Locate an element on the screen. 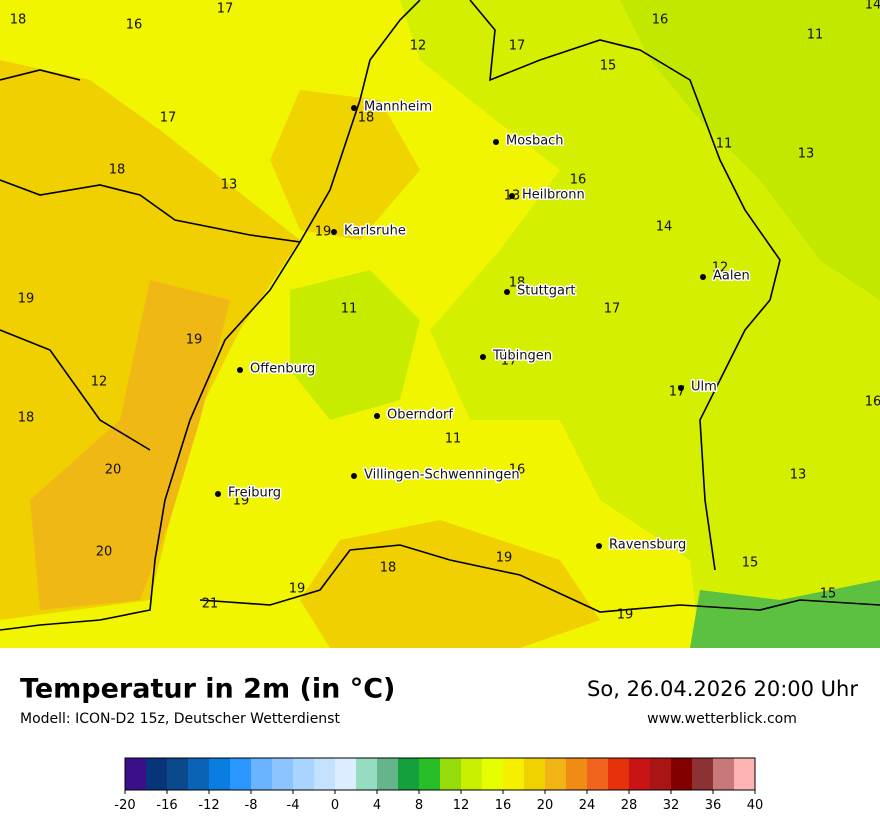  colorbar: -20 -16 -12 -8 -4 0 4 8 12 16 20 24 28 32 36 40 is located at coordinates (438, 785).